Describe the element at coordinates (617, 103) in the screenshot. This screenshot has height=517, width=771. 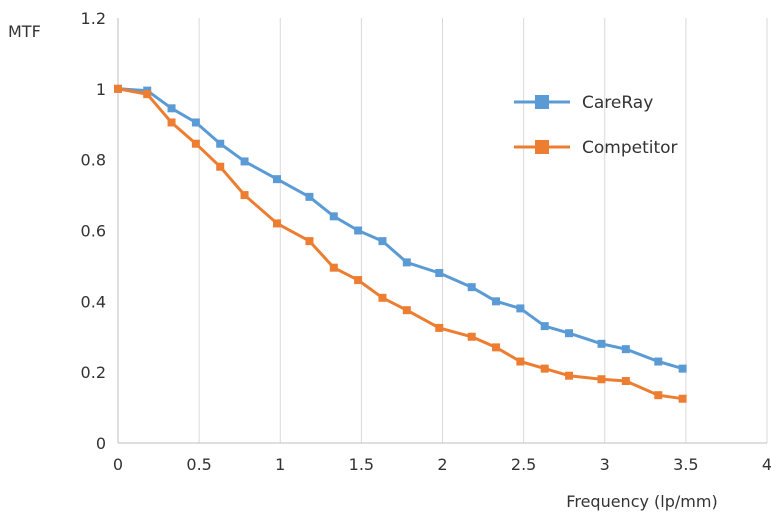
I see `legend-label: CareRay` at that location.